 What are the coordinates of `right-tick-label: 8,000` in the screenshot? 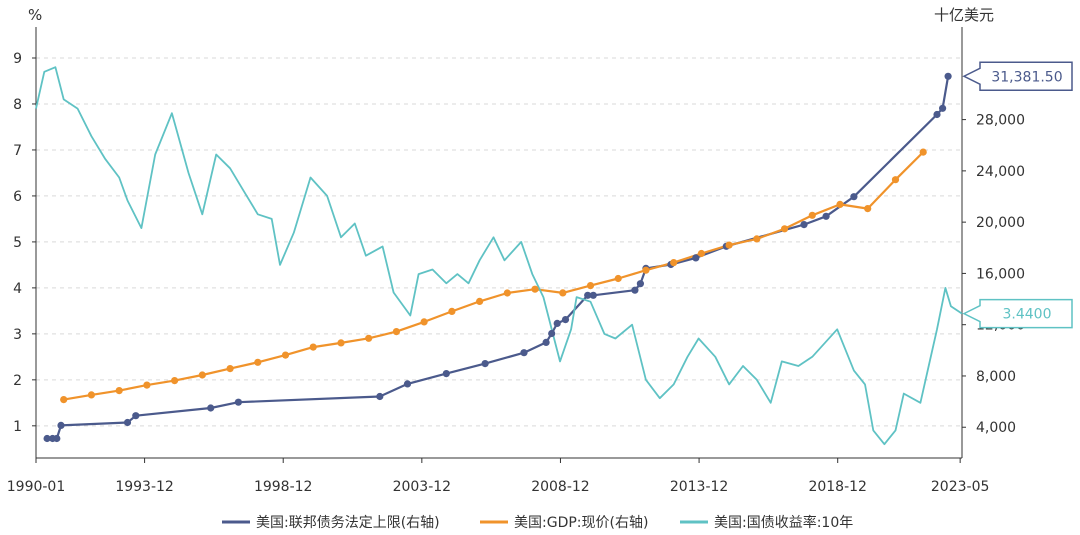 It's located at (996, 377).